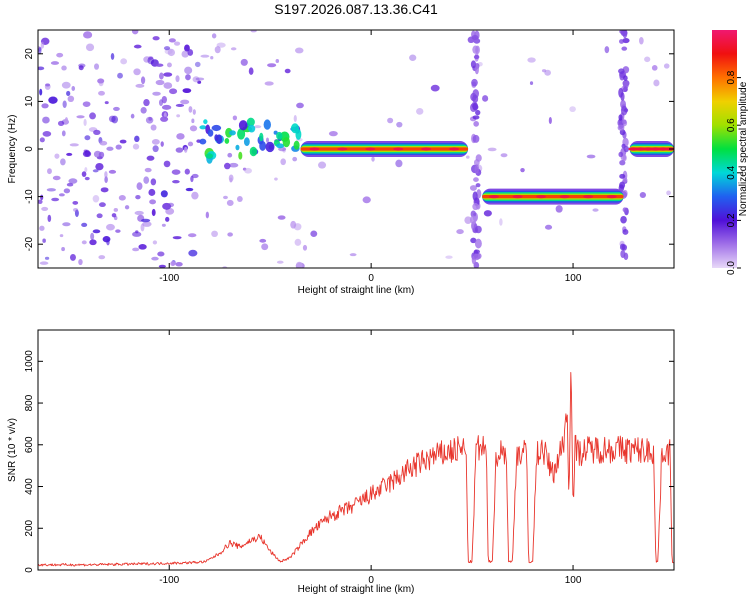 The width and height of the screenshot is (750, 600). I want to click on colorbar-ticks: 0.0 0.2 0.4 0.6 0.8, so click(733, 172).